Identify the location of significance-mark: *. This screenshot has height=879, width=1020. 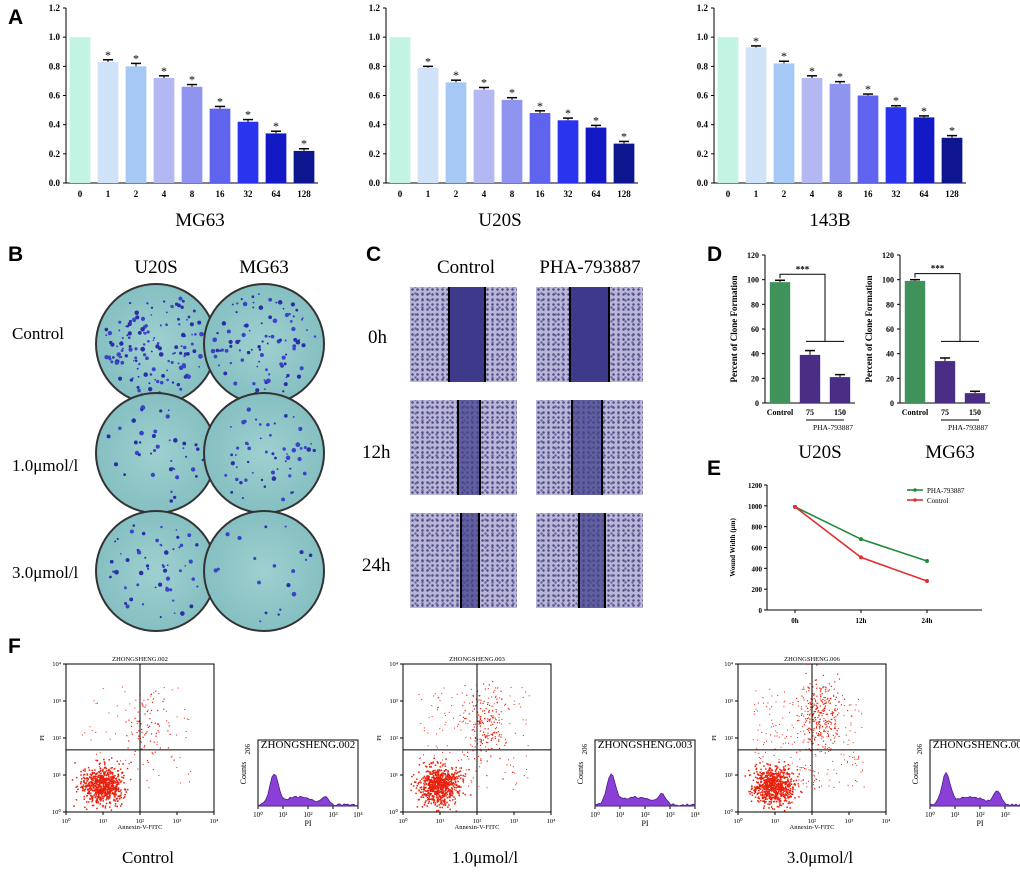
(568, 113).